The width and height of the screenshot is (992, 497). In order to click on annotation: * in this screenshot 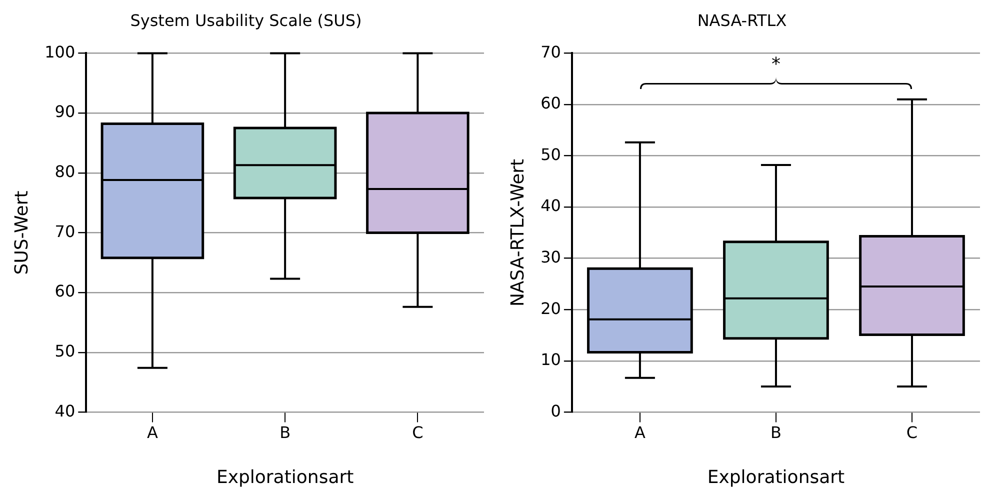, I will do `click(775, 64)`.